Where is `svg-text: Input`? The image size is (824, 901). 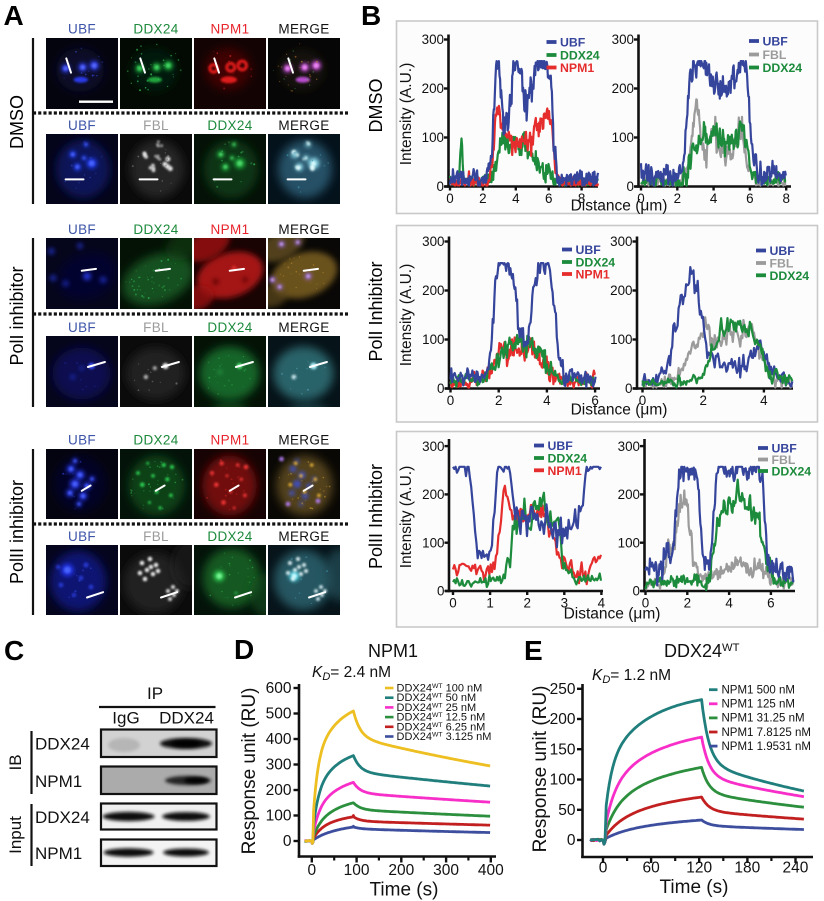
svg-text: Input is located at coordinates (15, 835).